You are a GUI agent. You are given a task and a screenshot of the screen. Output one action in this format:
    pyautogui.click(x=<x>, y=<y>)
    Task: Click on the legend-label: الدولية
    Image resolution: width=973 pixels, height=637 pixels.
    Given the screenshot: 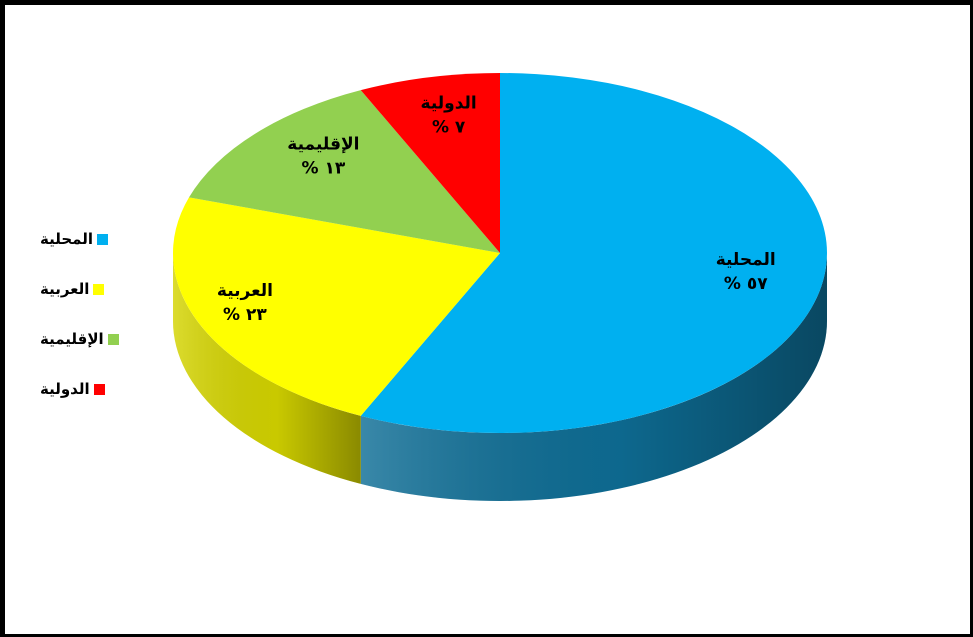 What is the action you would take?
    pyautogui.click(x=65, y=389)
    